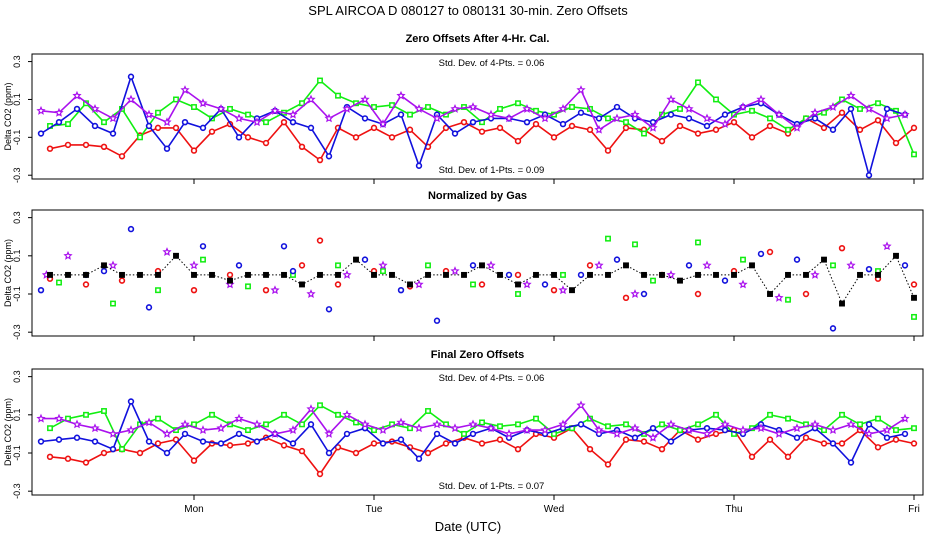 The image size is (936, 540). I want to click on x-tick-label: Mon, so click(193, 509).